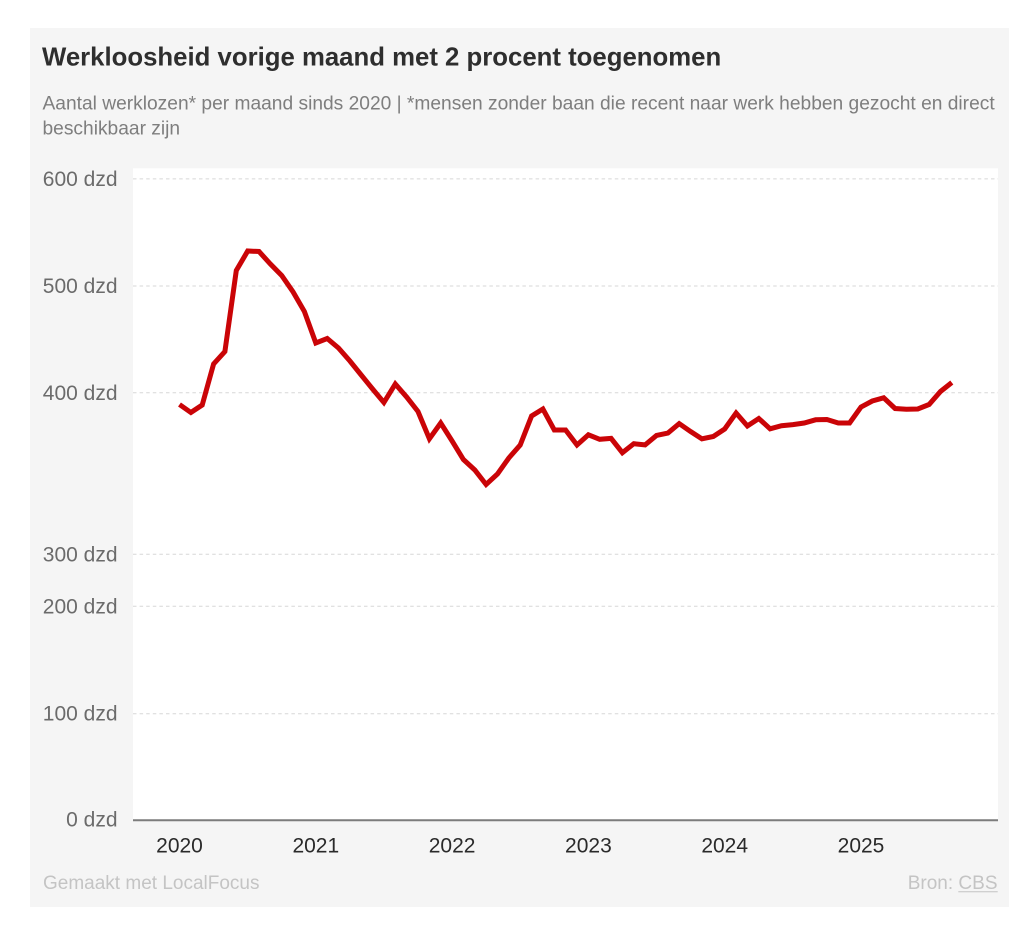  I want to click on svg-text: 2024, so click(724, 846).